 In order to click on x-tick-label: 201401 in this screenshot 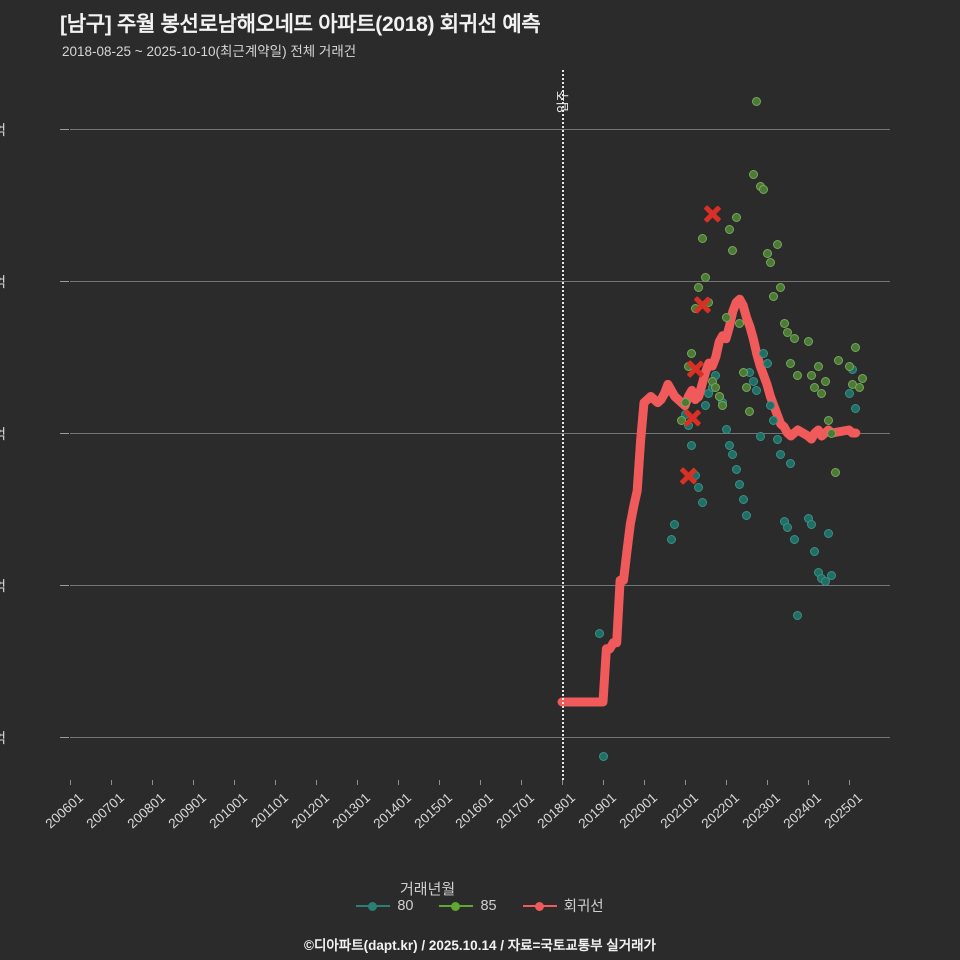, I will do `click(392, 811)`.